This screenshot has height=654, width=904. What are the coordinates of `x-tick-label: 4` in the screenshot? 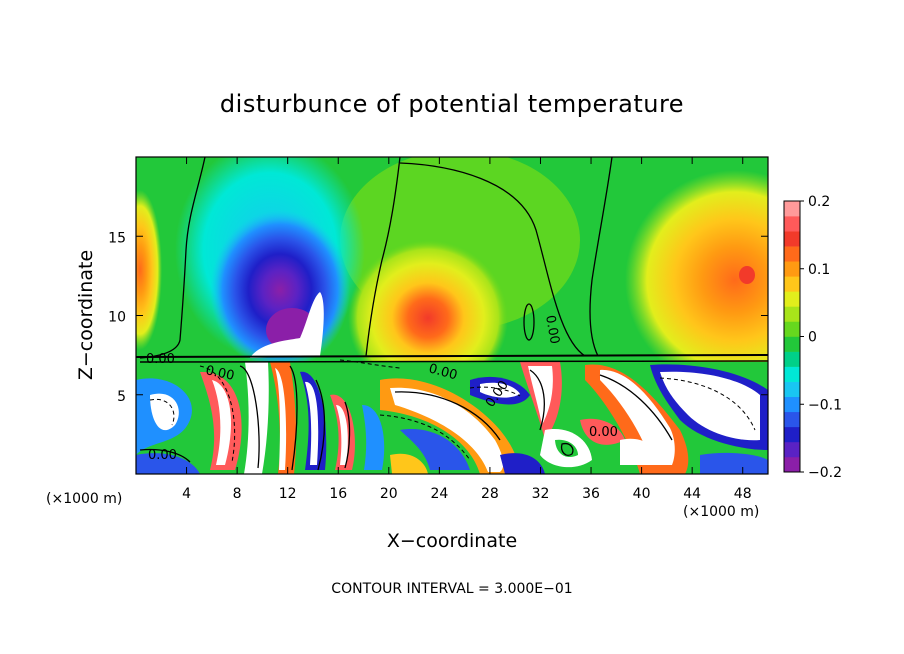 It's located at (186, 494).